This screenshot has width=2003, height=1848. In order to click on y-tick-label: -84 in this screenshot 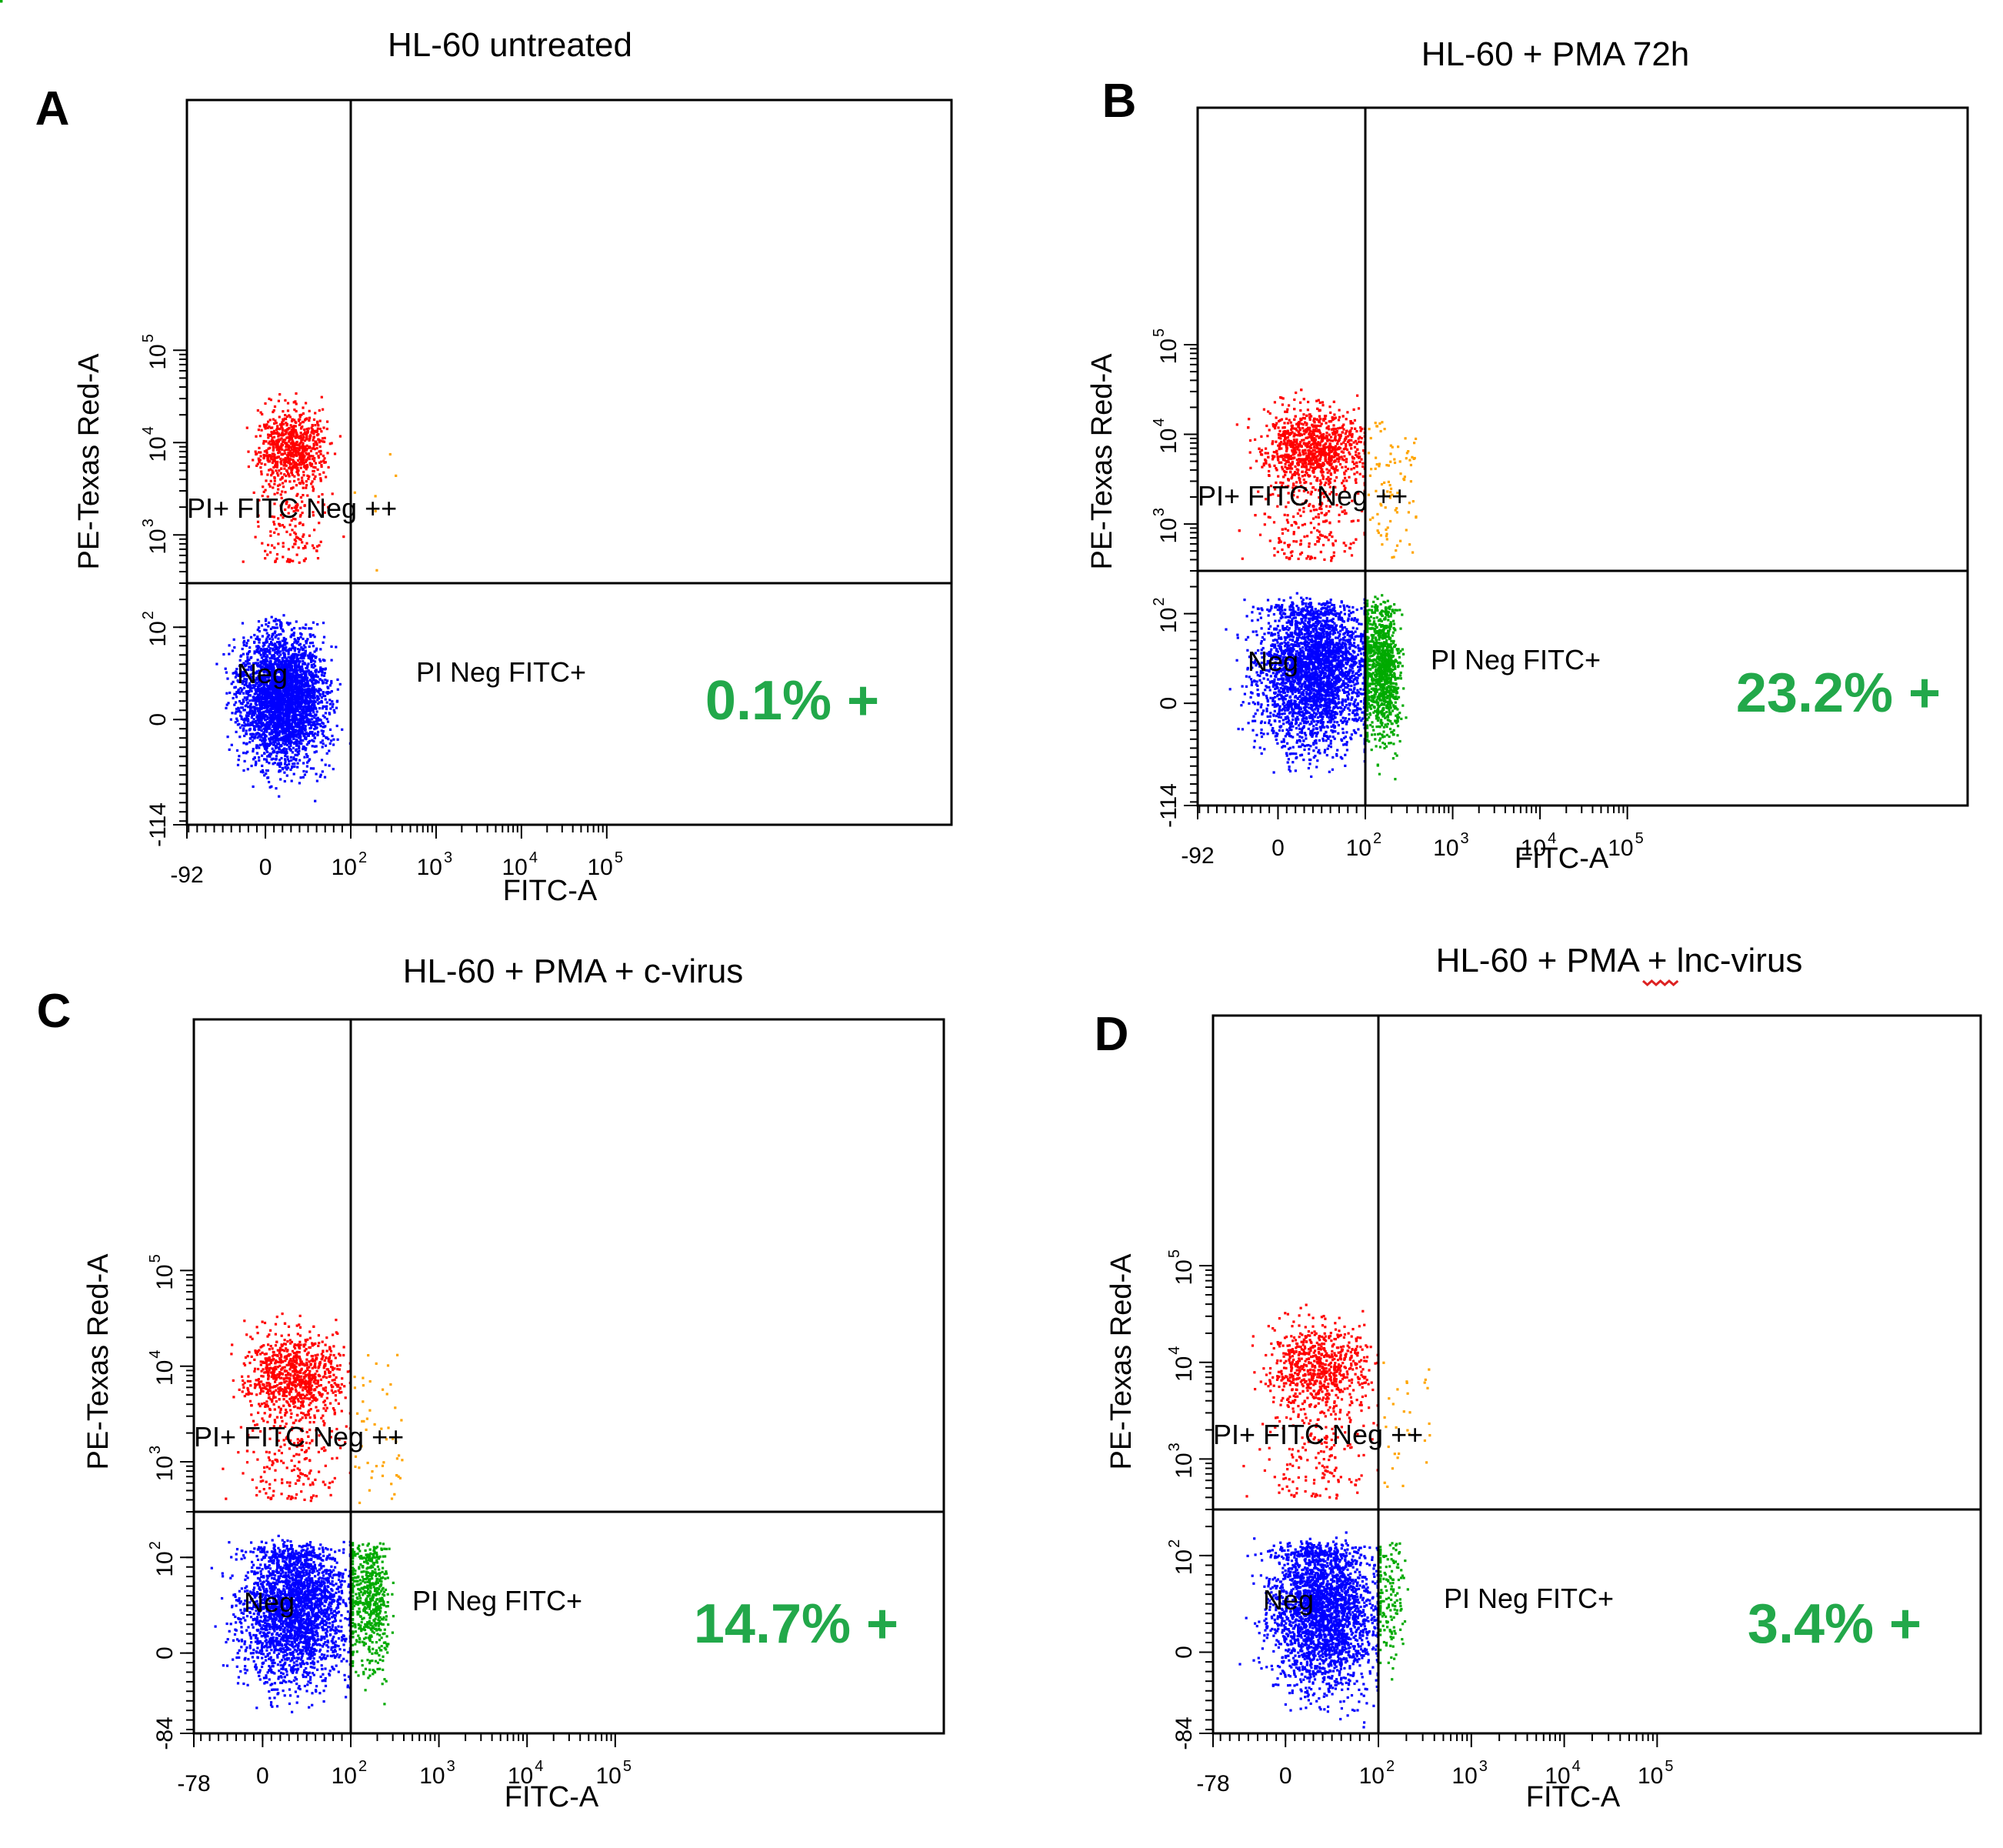, I will do `click(1184, 1733)`.